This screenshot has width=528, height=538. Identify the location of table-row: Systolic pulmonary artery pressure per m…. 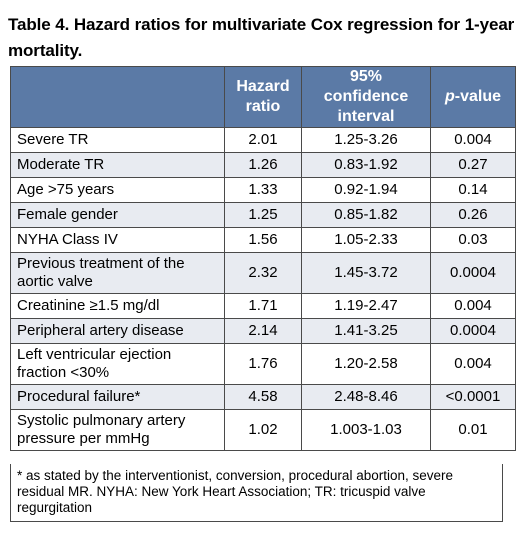
(263, 430).